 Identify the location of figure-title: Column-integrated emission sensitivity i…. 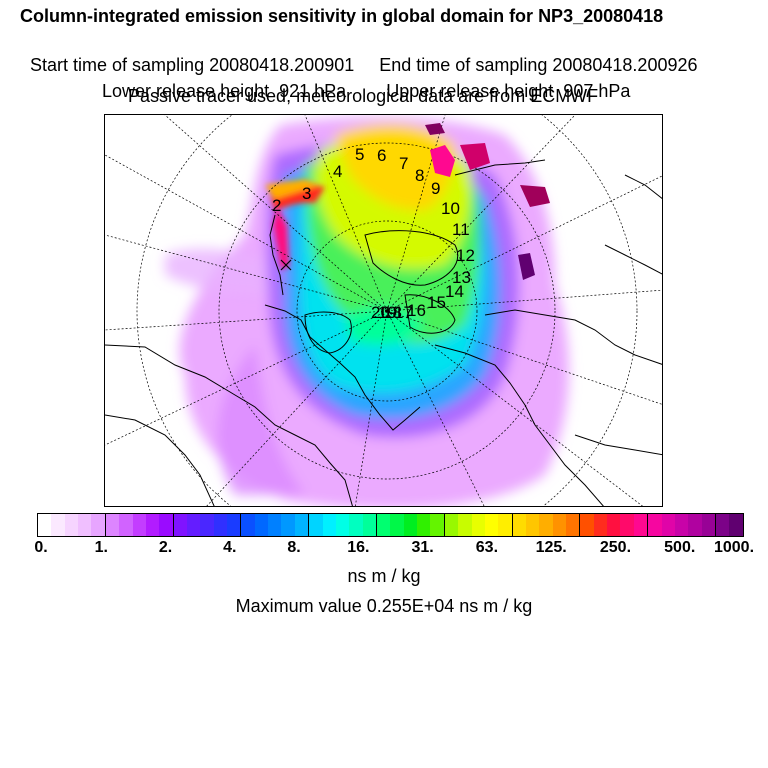
(342, 16).